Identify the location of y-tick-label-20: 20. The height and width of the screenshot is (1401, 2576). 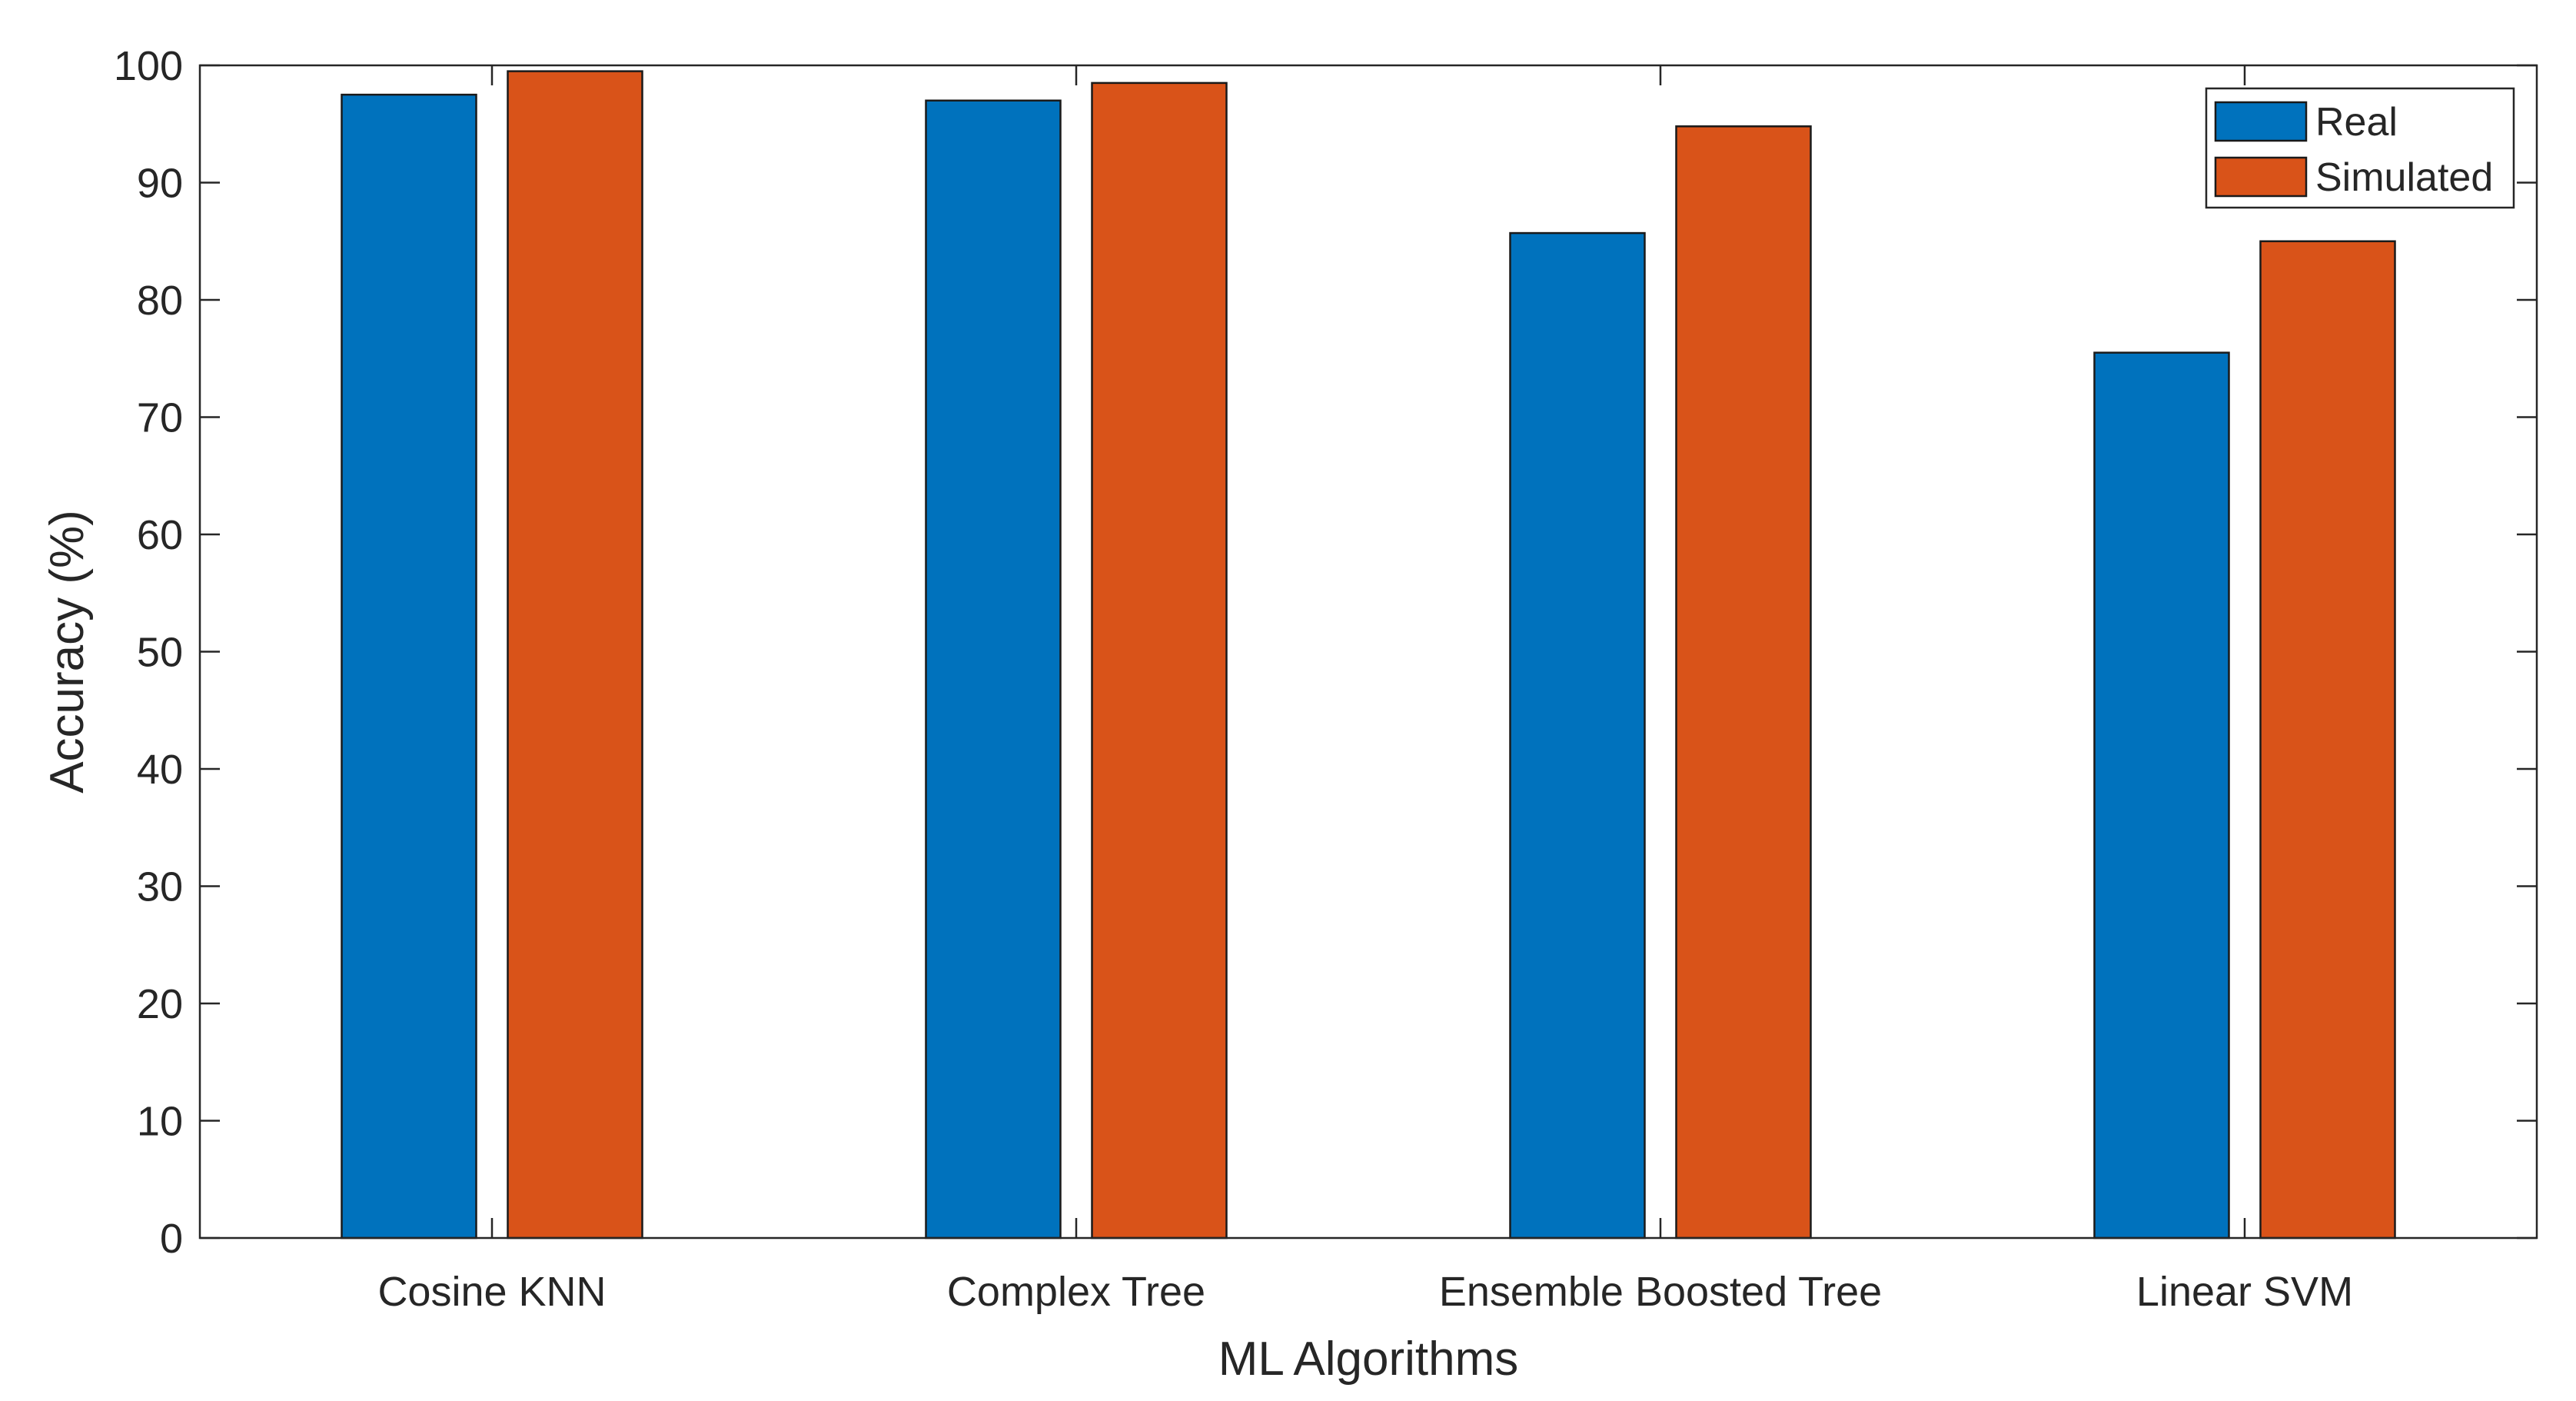
(160, 1004).